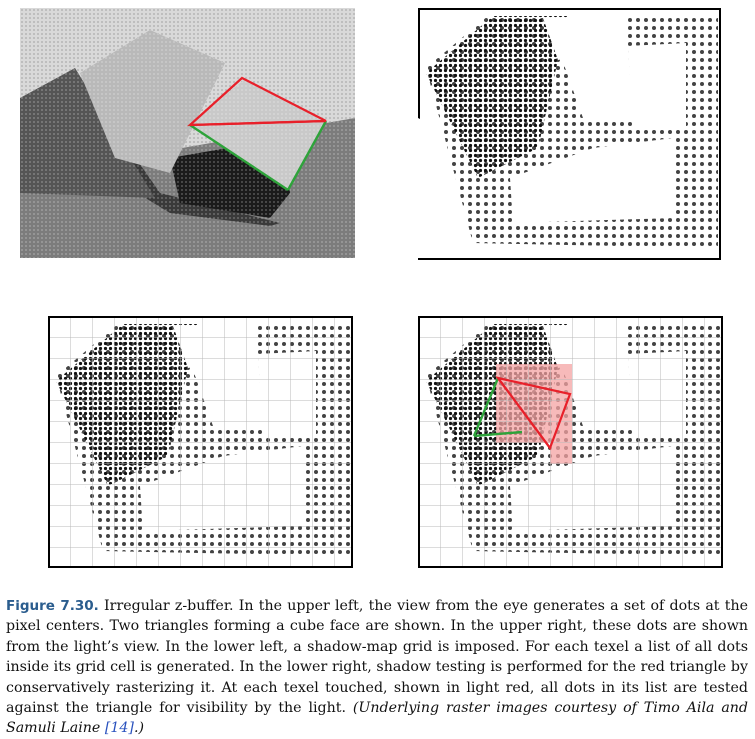  What do you see at coordinates (200, 442) in the screenshot?
I see `shadow-map-grid-image` at bounding box center [200, 442].